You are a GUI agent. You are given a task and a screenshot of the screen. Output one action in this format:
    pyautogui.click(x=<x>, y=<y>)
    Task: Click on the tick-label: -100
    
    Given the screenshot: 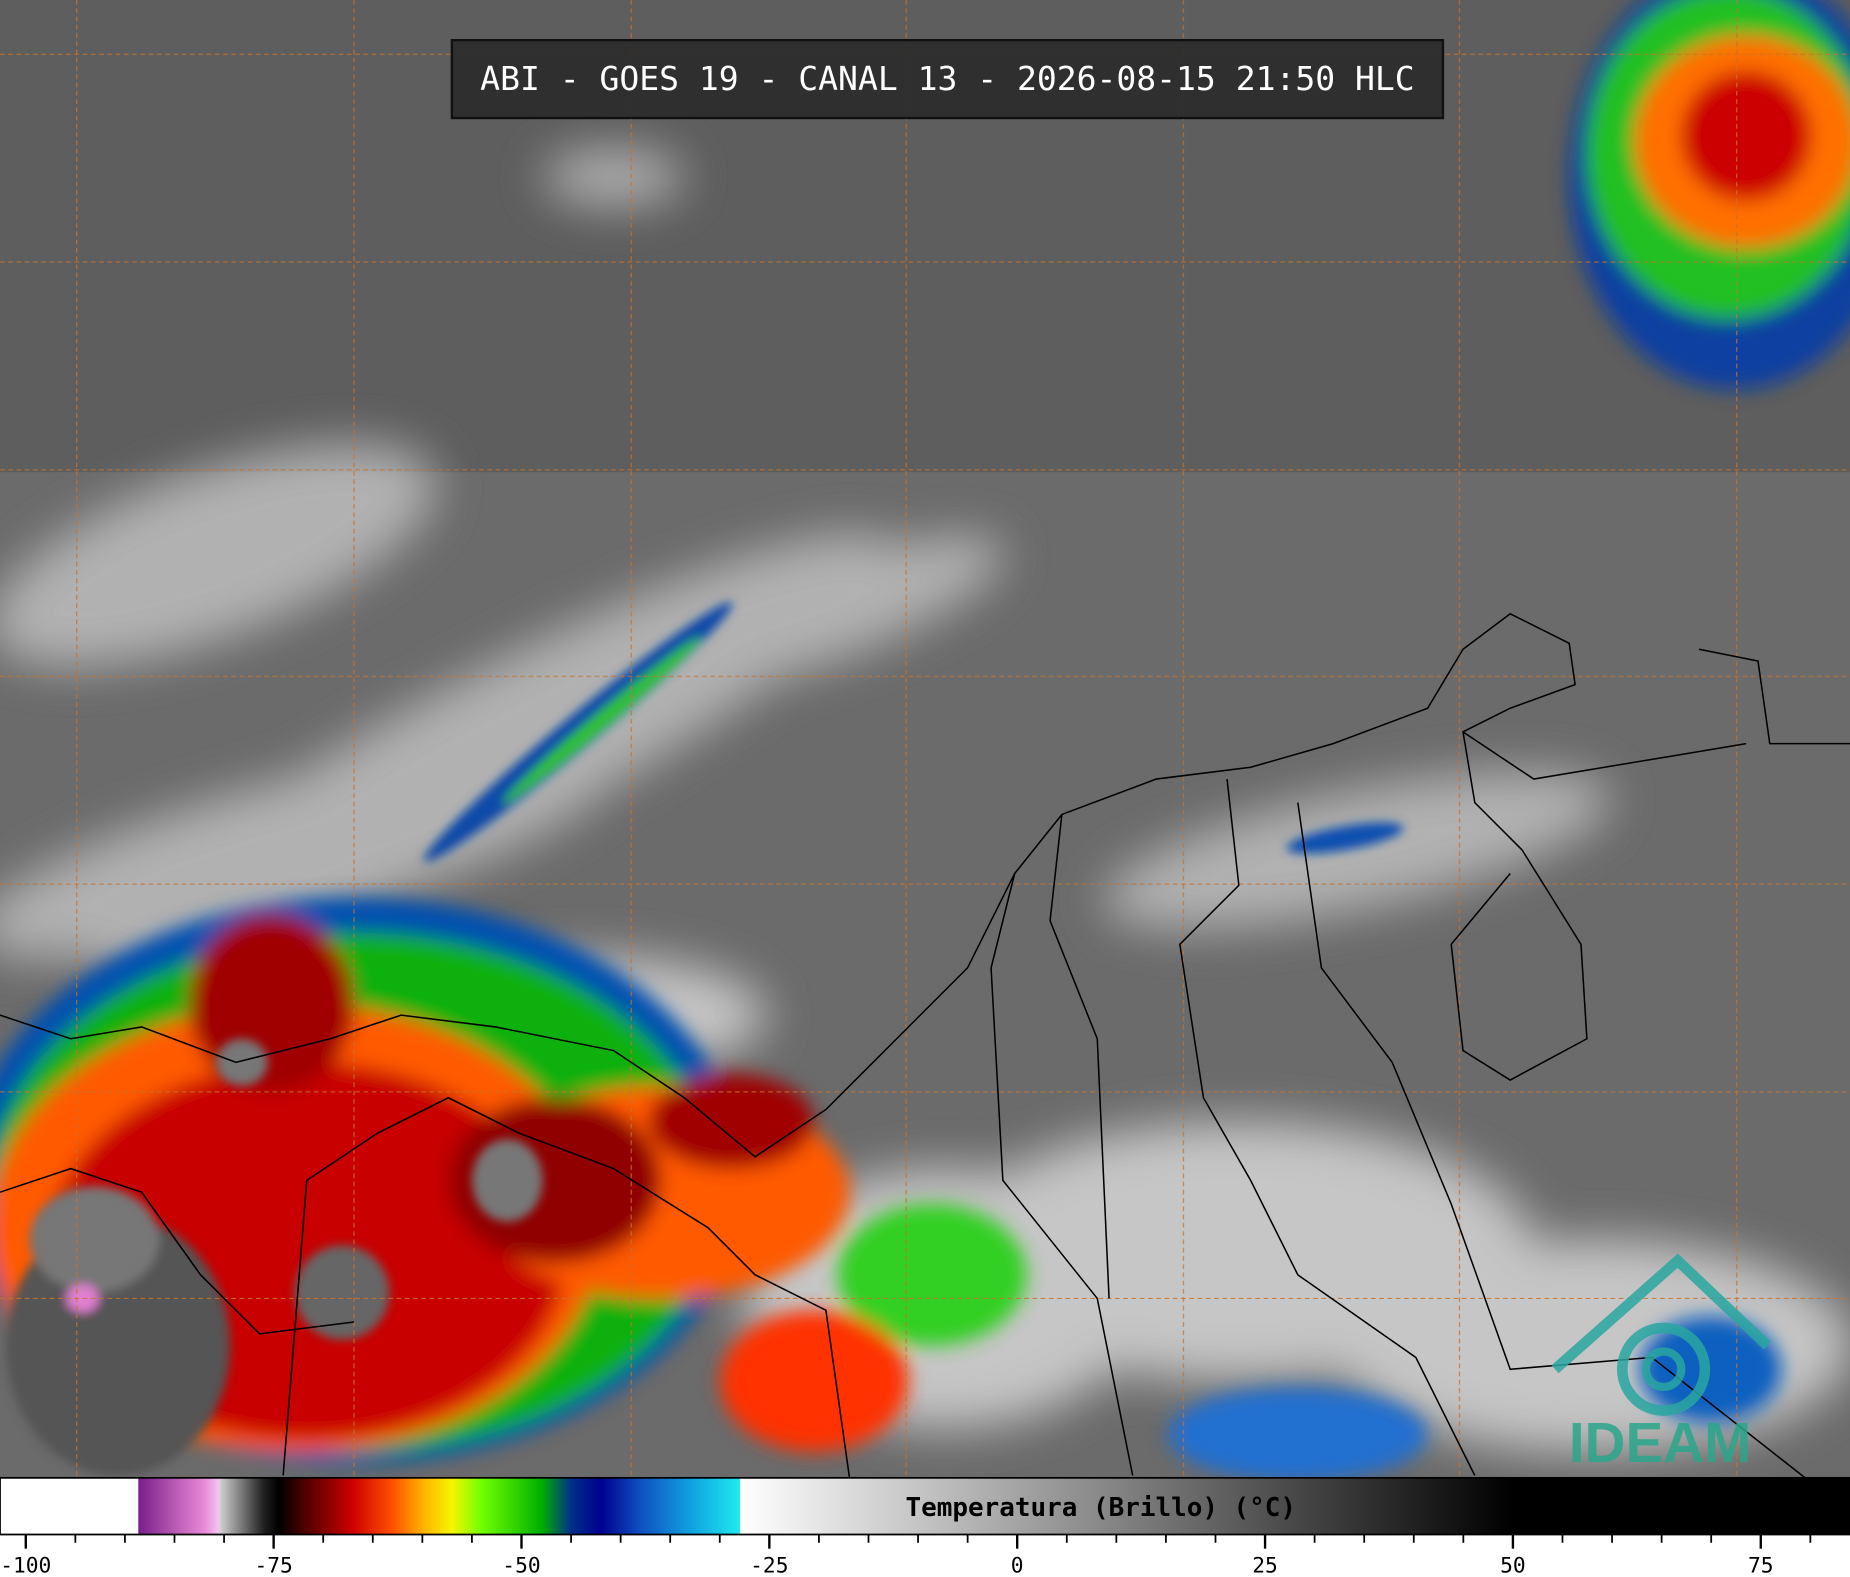 What is the action you would take?
    pyautogui.click(x=25, y=1565)
    